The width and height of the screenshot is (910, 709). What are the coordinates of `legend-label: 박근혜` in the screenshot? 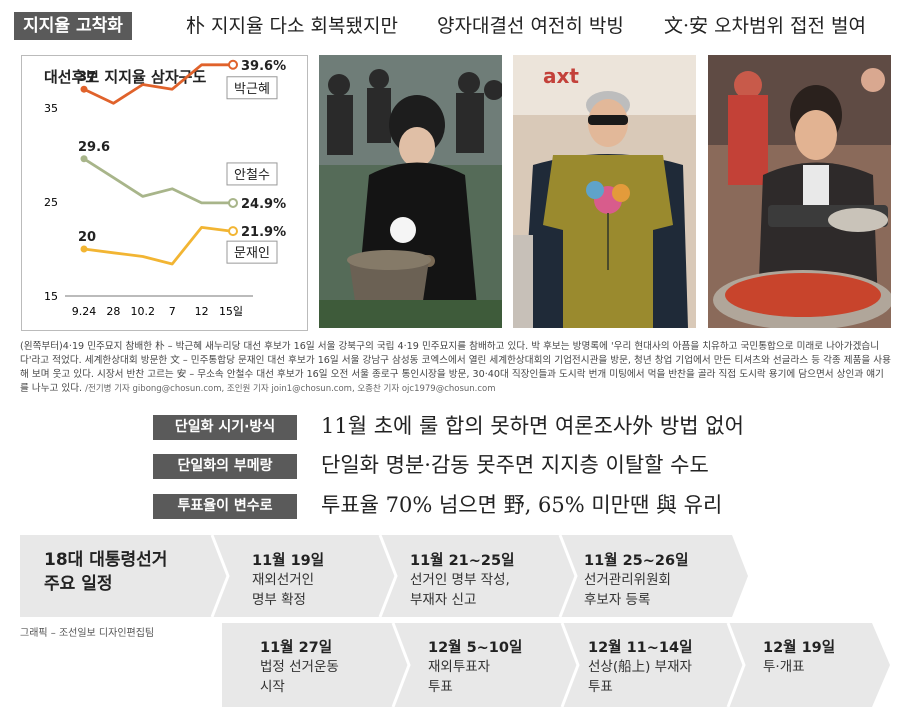 It's located at (252, 89).